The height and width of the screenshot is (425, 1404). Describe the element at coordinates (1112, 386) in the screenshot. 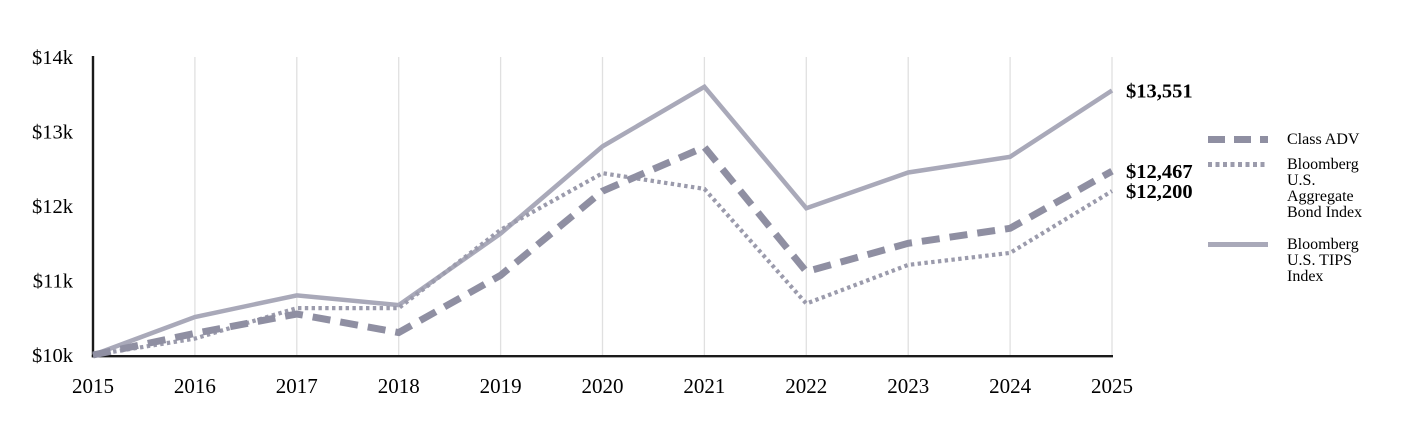

I see `x-axis-tick-label-2025: 2025` at that location.